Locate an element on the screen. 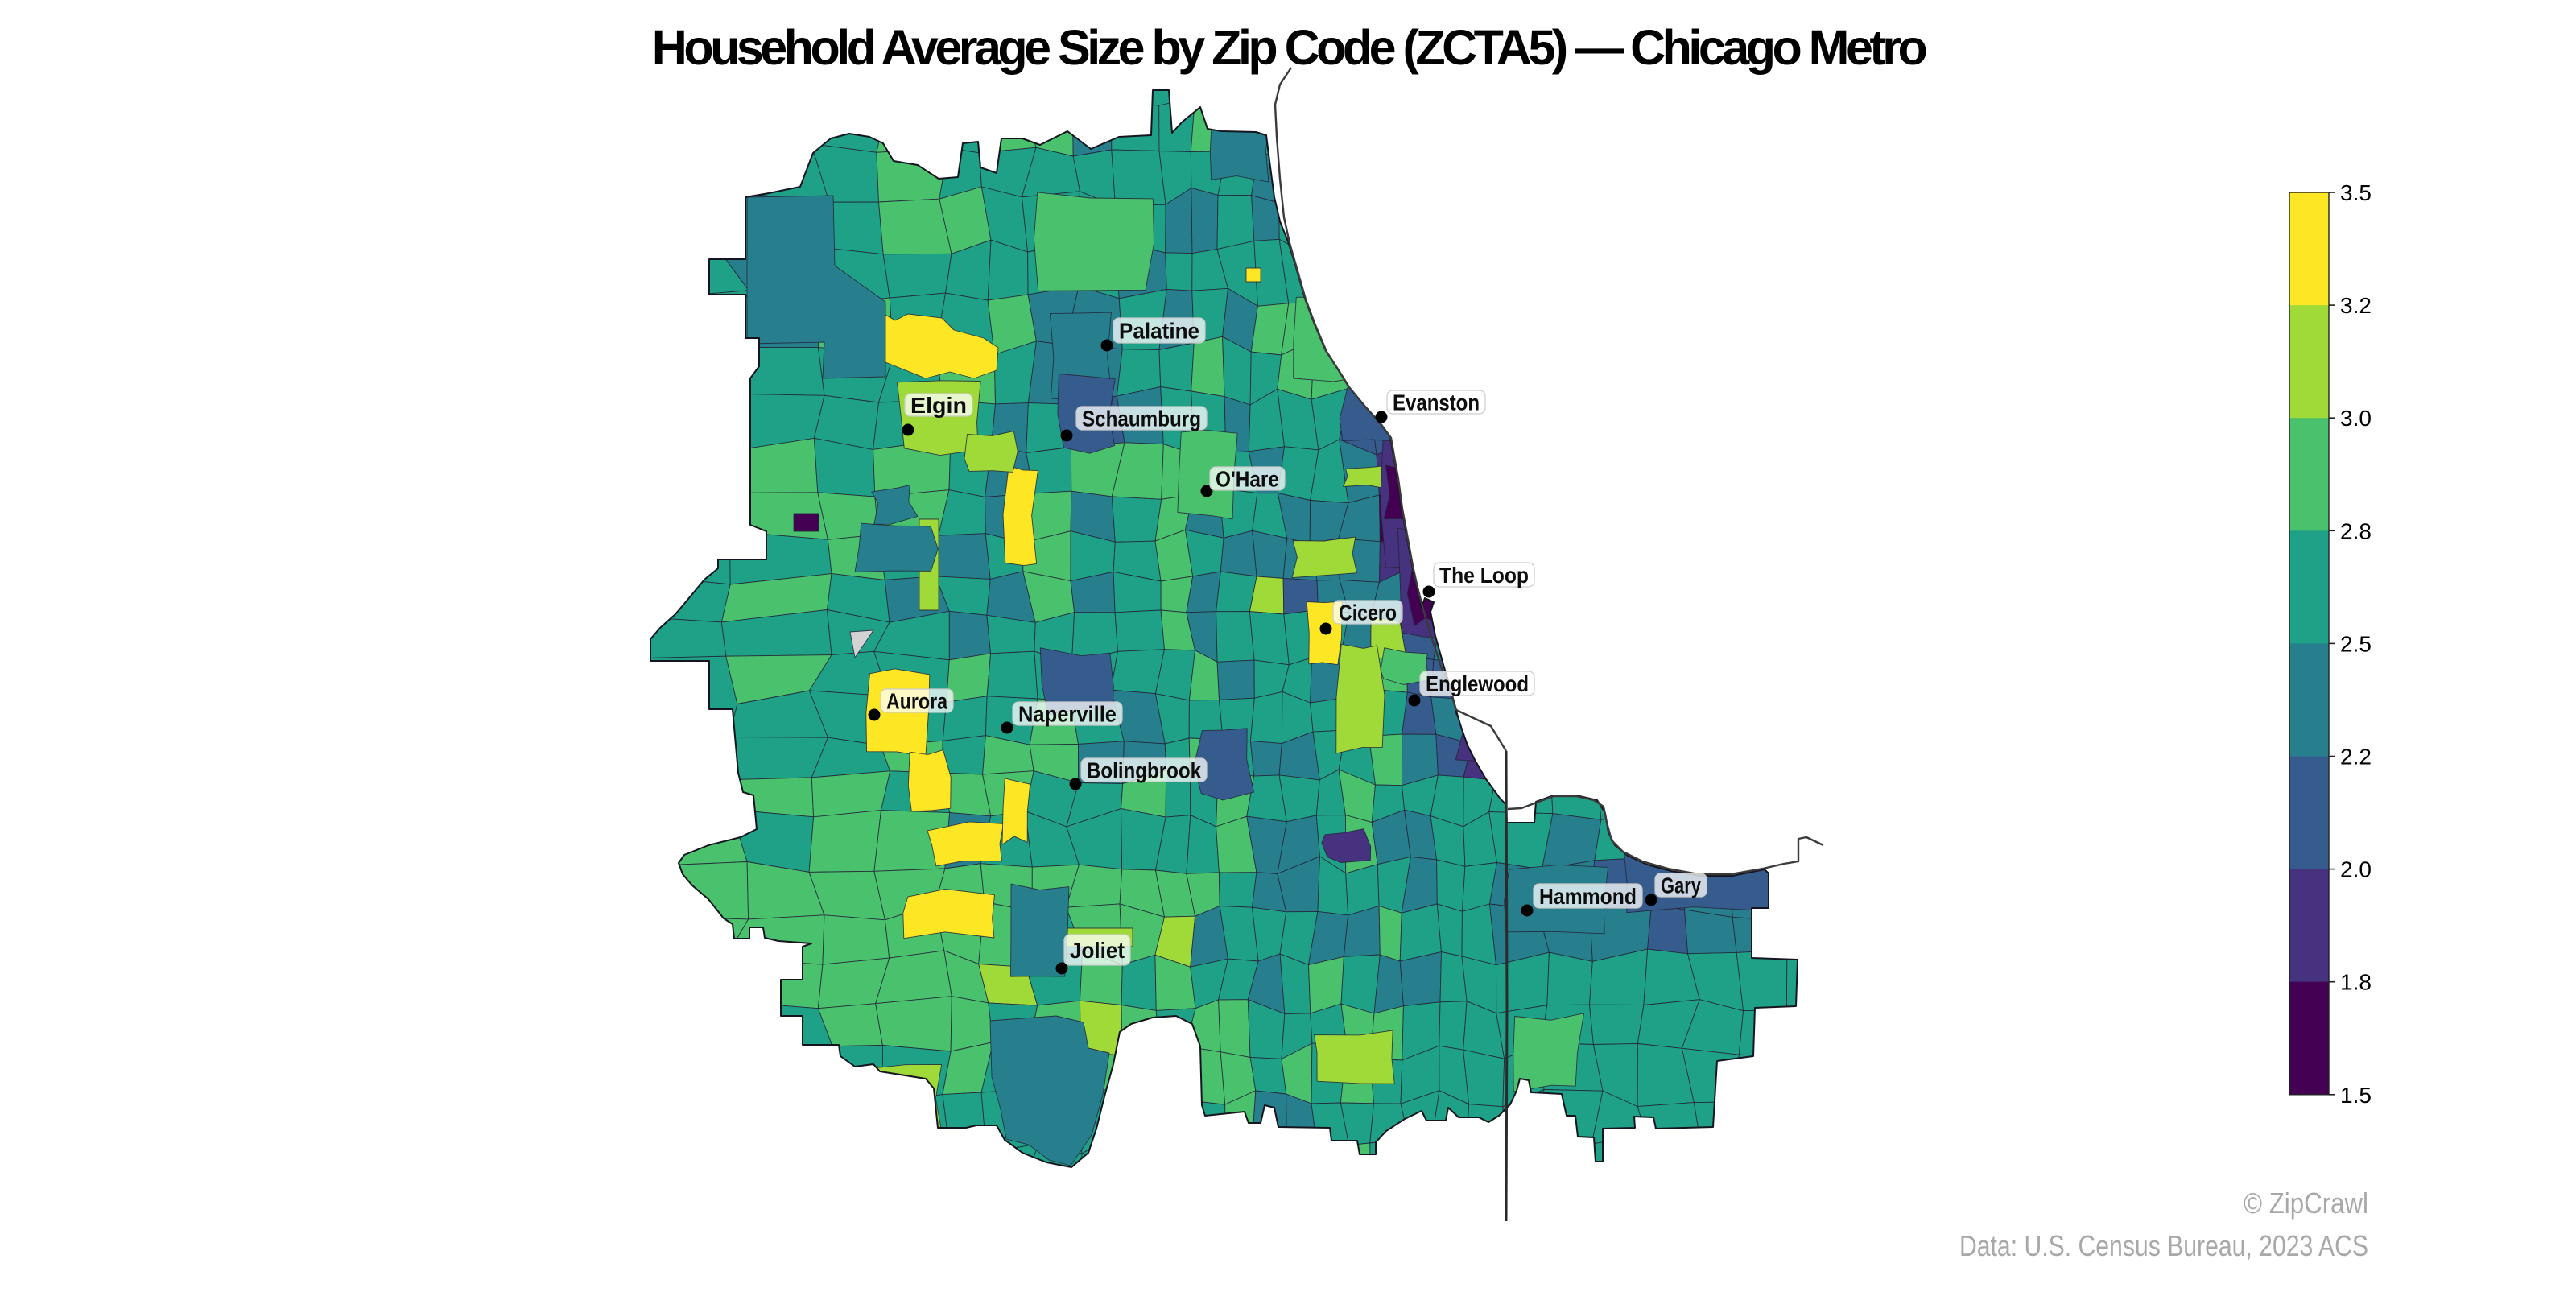 The height and width of the screenshot is (1292, 2576). svg-text: Schaumburg is located at coordinates (1141, 419).